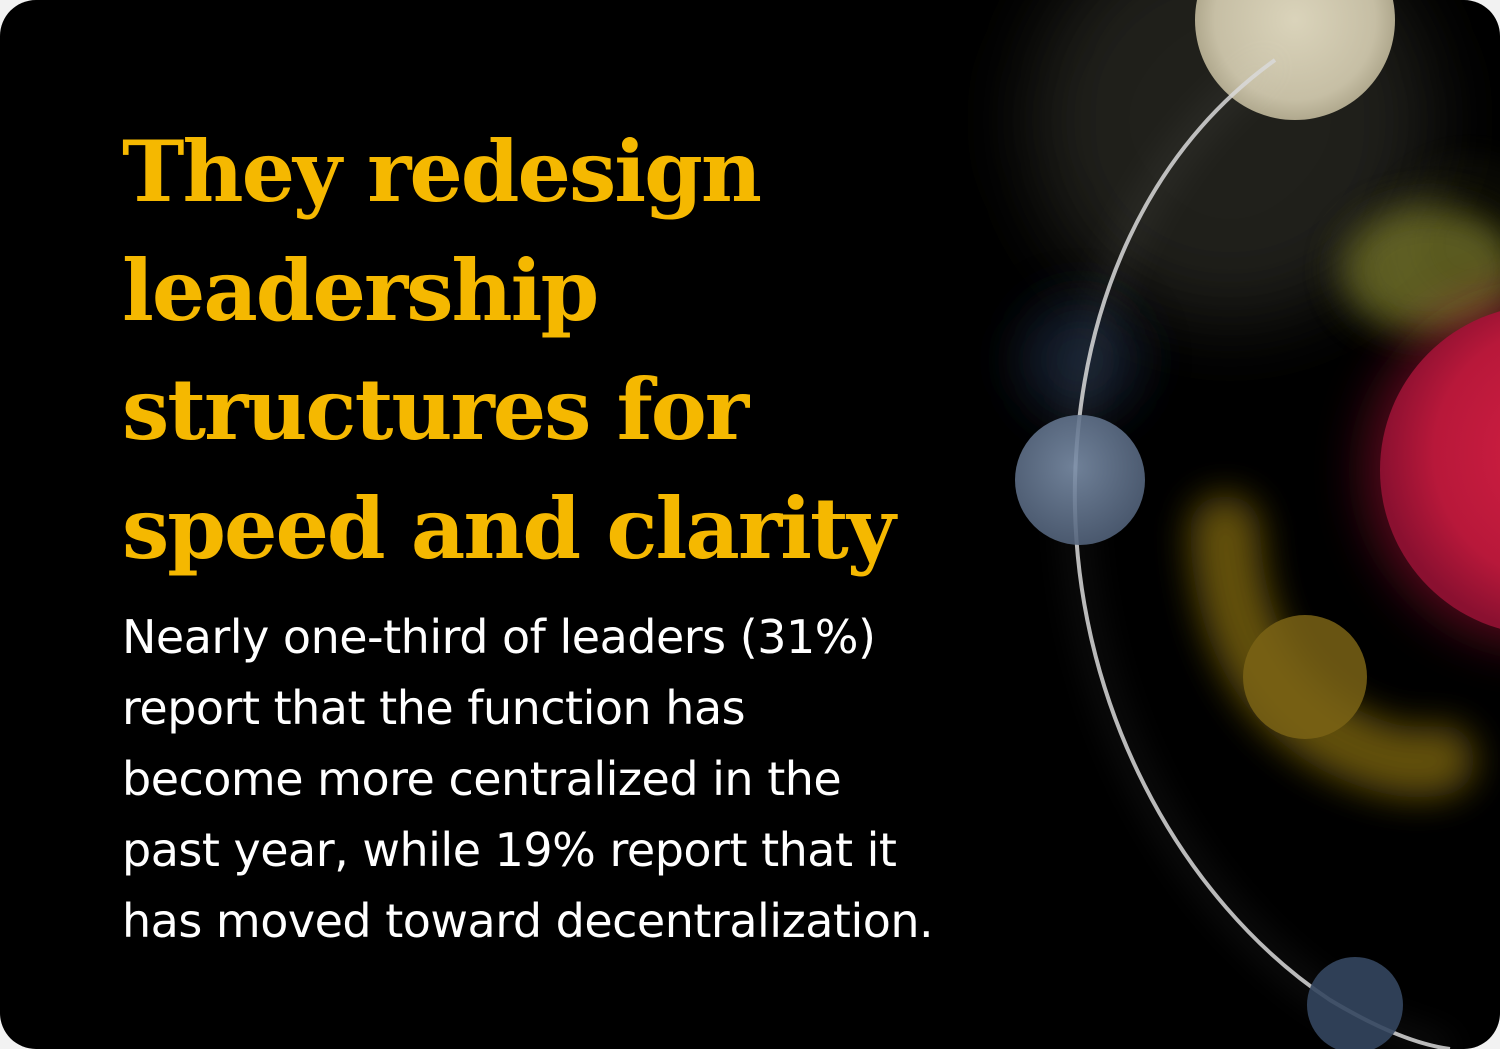 This screenshot has height=1049, width=1500. I want to click on halo-glow, so click(1080, 360).